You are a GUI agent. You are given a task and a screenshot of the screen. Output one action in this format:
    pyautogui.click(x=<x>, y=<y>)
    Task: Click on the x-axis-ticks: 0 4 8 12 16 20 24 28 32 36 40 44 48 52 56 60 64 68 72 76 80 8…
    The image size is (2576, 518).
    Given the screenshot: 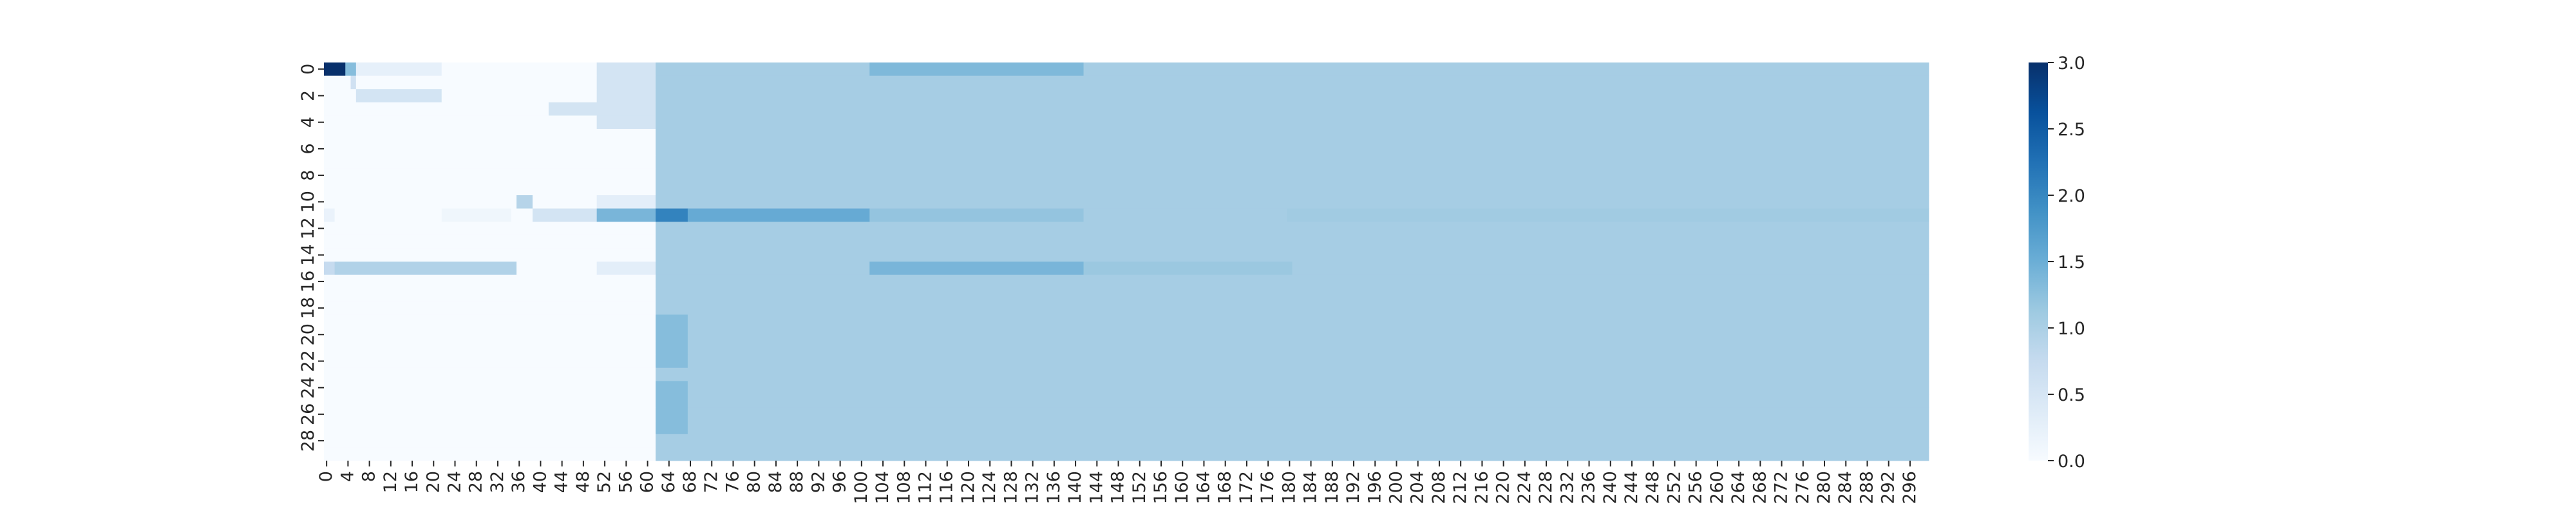 What is the action you would take?
    pyautogui.click(x=1118, y=482)
    